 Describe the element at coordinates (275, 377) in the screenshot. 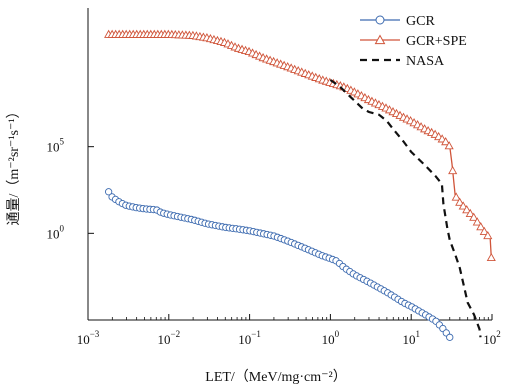

I see `x-axis-title: LET/（MeV/mg·cm⁻²）` at that location.